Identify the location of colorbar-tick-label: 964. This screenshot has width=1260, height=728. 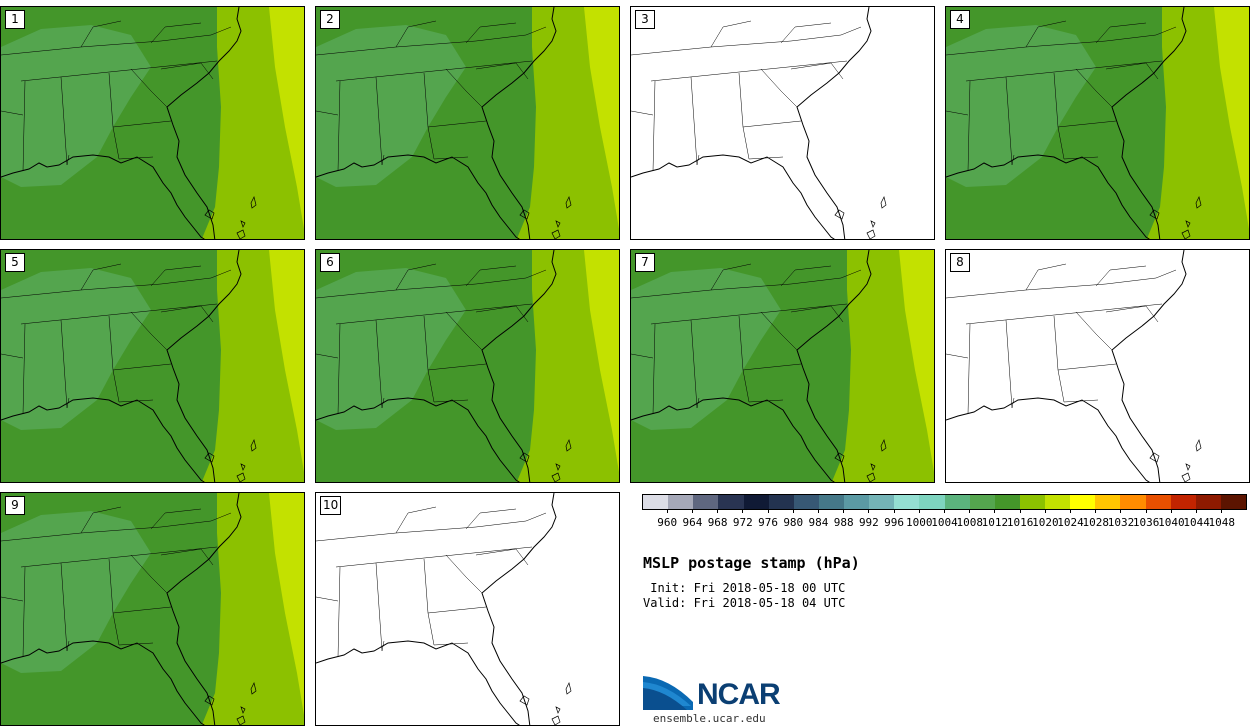
(692, 522).